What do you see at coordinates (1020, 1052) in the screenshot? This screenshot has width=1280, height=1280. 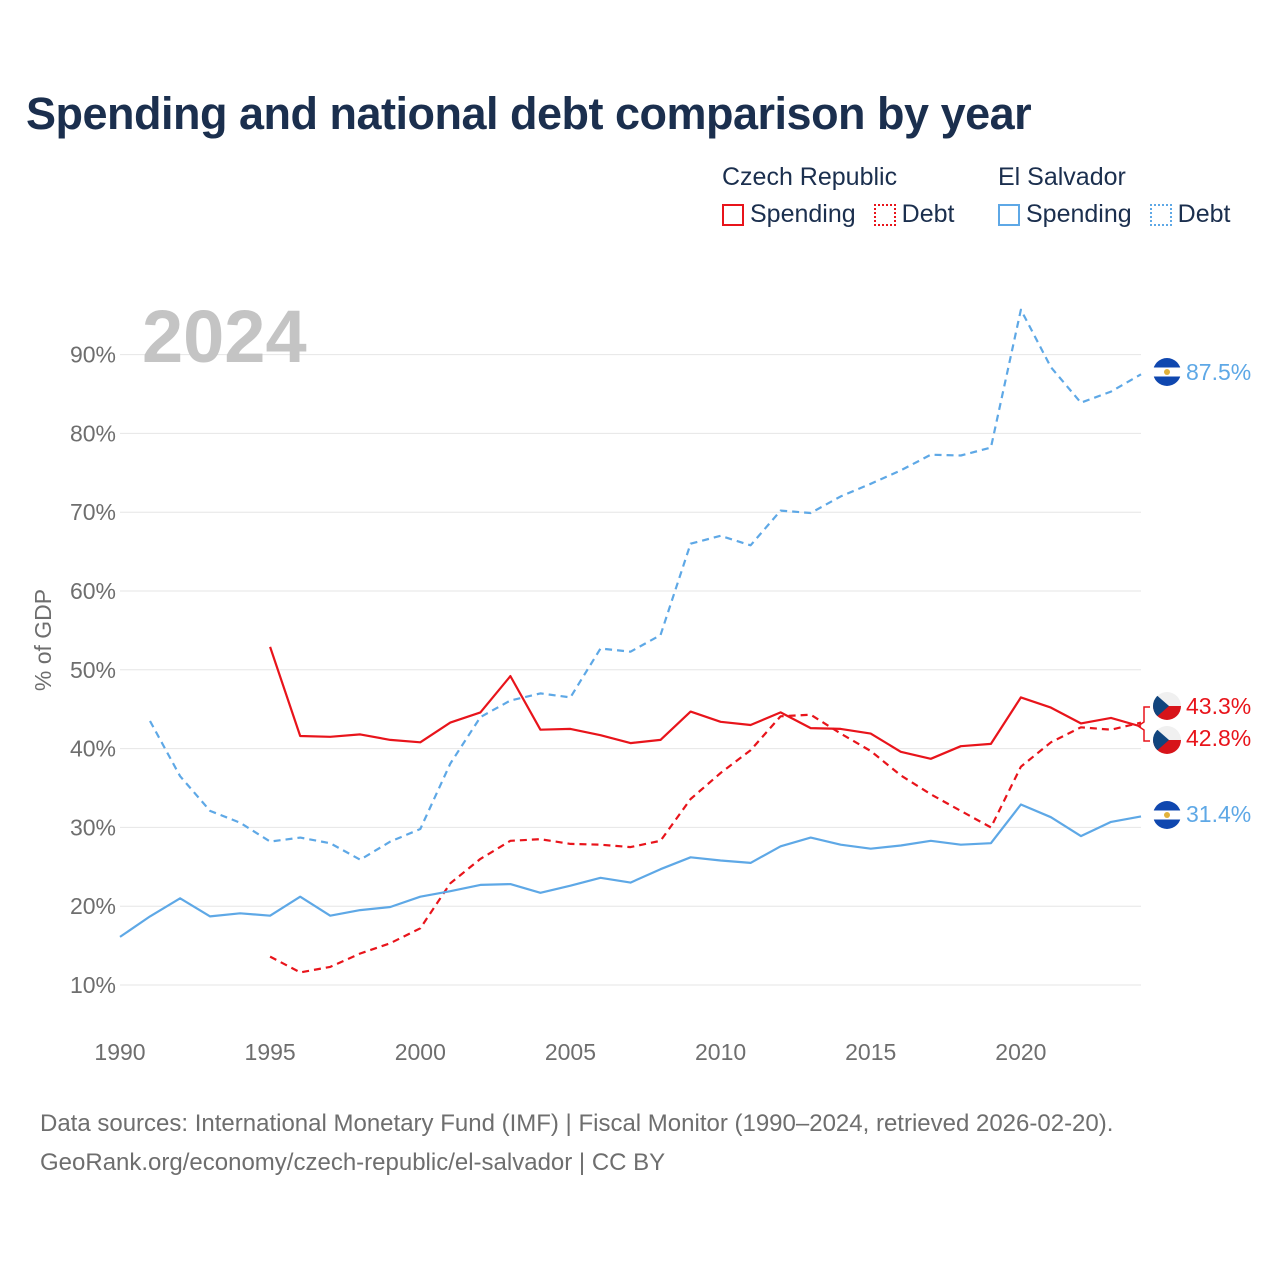 I see `x-tick-label: 2020` at bounding box center [1020, 1052].